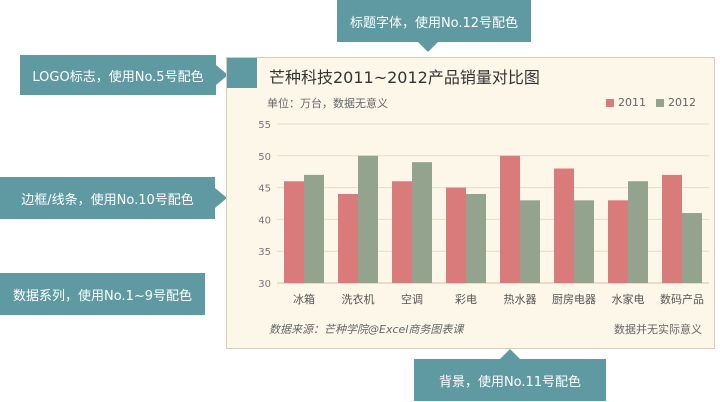 Image resolution: width=720 pixels, height=402 pixels. What do you see at coordinates (520, 299) in the screenshot?
I see `x-tick-label: 热水器` at bounding box center [520, 299].